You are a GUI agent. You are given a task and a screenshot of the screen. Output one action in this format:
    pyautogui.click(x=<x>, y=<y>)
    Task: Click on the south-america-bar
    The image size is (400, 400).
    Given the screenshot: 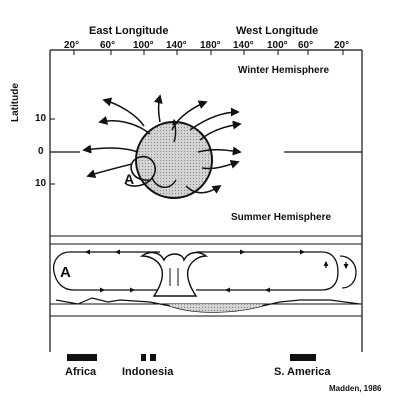 What is the action you would take?
    pyautogui.click(x=303, y=357)
    